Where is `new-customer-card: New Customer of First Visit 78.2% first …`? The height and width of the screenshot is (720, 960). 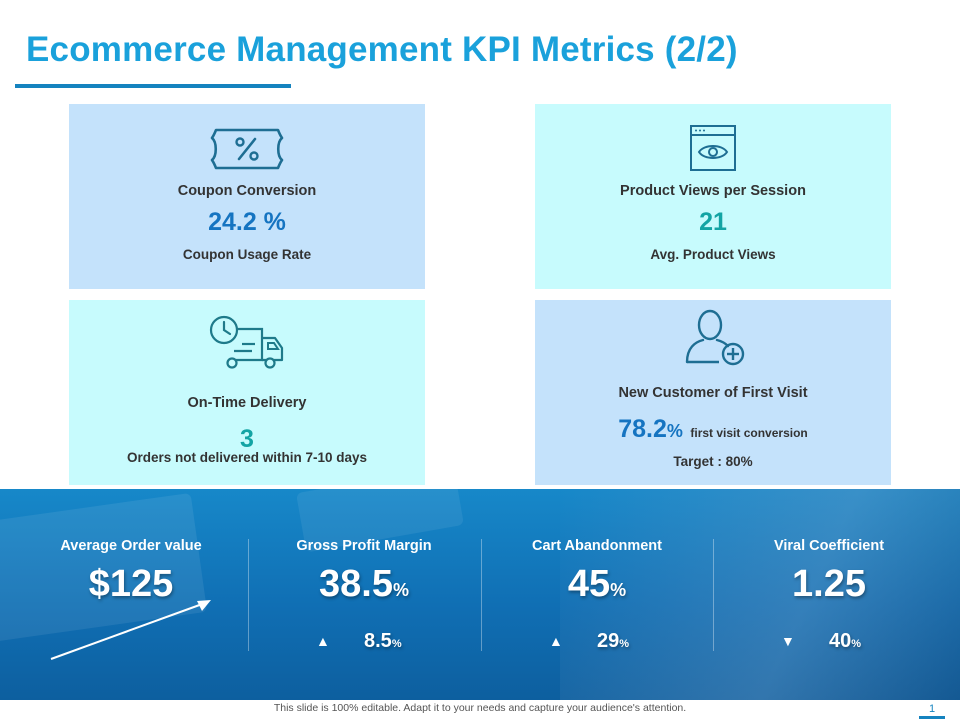 new-customer-card: New Customer of First Visit 78.2% first … is located at coordinates (713, 392).